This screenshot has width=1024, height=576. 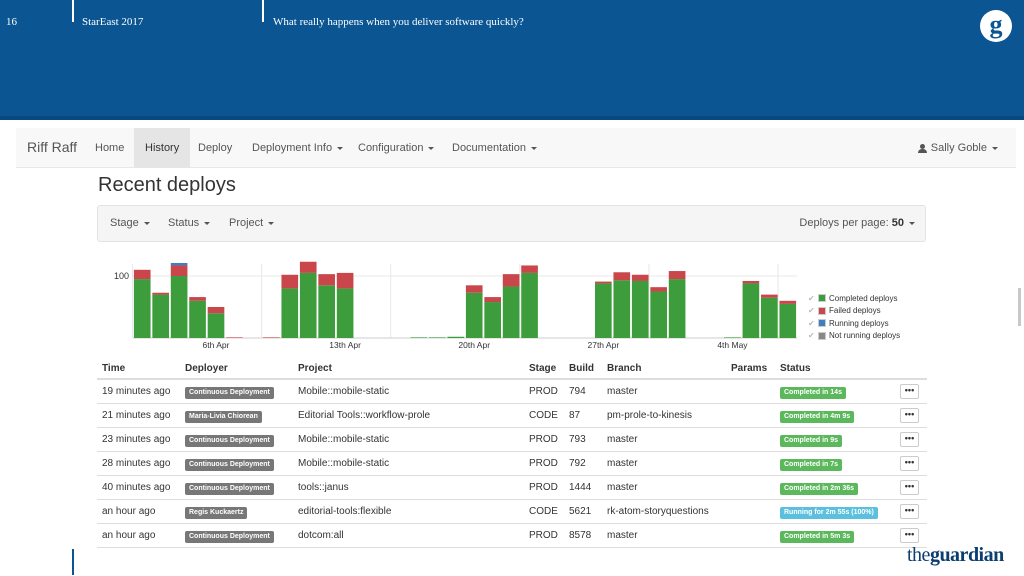 I want to click on header-project: Project, so click(x=315, y=368).